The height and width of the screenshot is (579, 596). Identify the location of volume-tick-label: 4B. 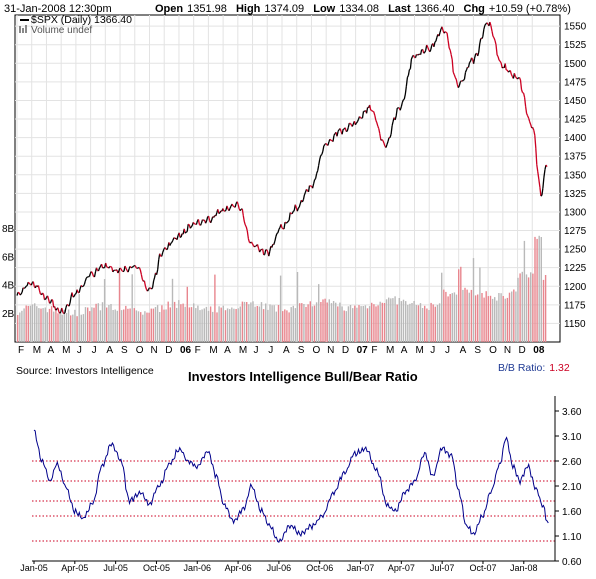
(8, 286).